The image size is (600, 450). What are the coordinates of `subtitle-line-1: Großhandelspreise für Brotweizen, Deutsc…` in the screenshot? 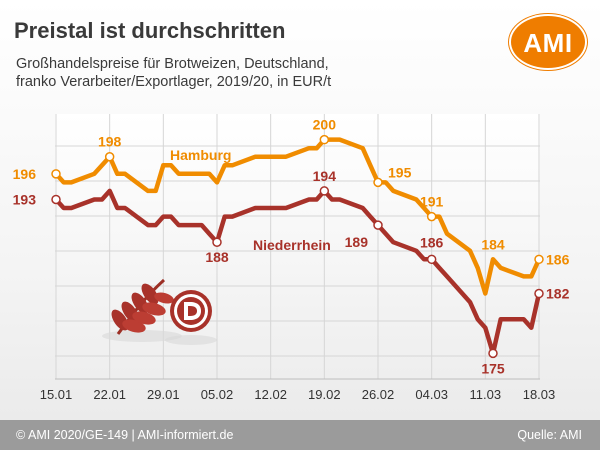 It's located at (172, 64).